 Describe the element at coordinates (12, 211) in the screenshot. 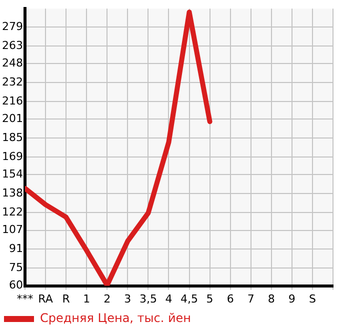

I see `y-tick-label: 122` at that location.